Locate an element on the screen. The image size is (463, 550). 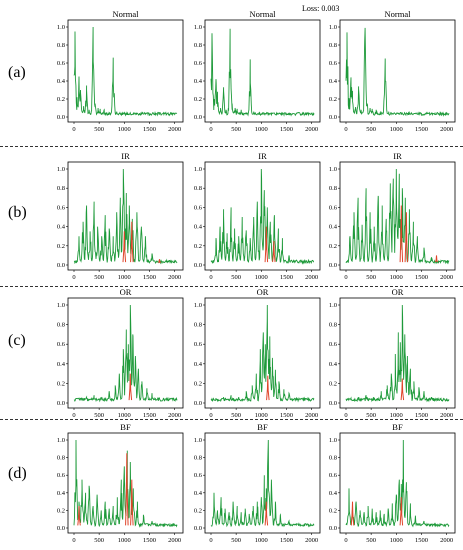
plot-title: IR is located at coordinates (397, 156).